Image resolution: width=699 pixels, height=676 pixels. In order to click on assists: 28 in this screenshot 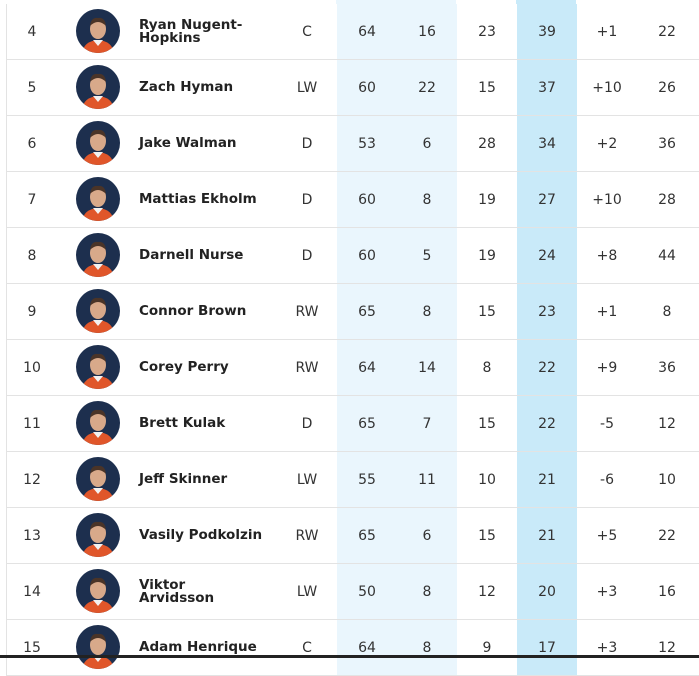, I will do `click(487, 143)`.